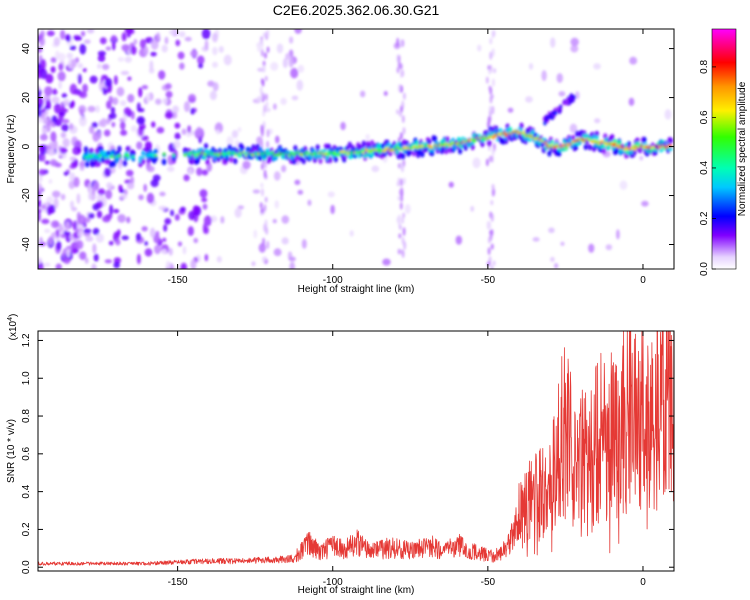  What do you see at coordinates (26, 491) in the screenshot?
I see `y-tick-label: 0.4` at bounding box center [26, 491].